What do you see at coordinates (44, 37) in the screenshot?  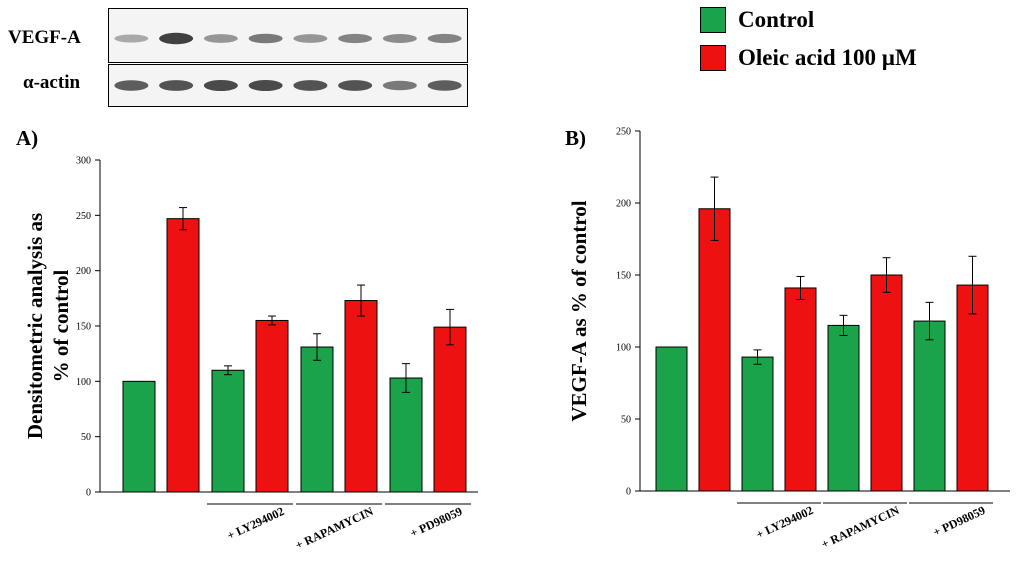 I see `blot-label-vegf: VEGF-A` at bounding box center [44, 37].